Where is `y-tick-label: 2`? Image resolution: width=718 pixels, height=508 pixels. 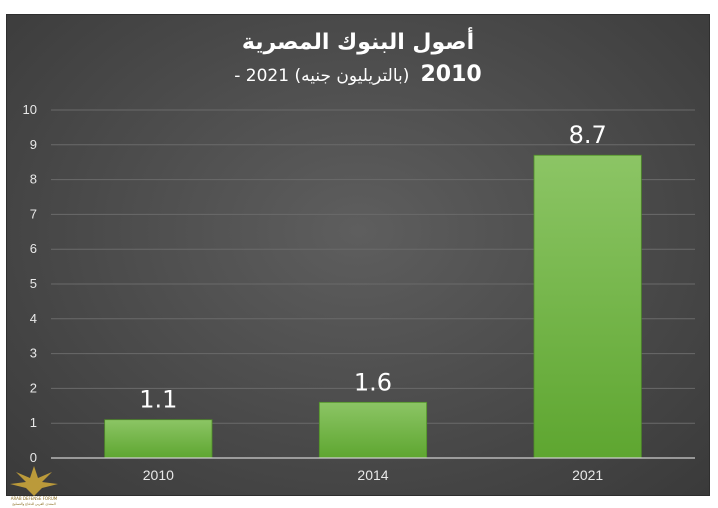 y-tick-label: 2 is located at coordinates (33, 387).